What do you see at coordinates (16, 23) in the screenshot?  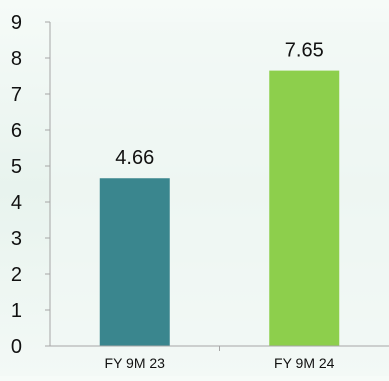 I see `y-tick-label: 9` at bounding box center [16, 23].